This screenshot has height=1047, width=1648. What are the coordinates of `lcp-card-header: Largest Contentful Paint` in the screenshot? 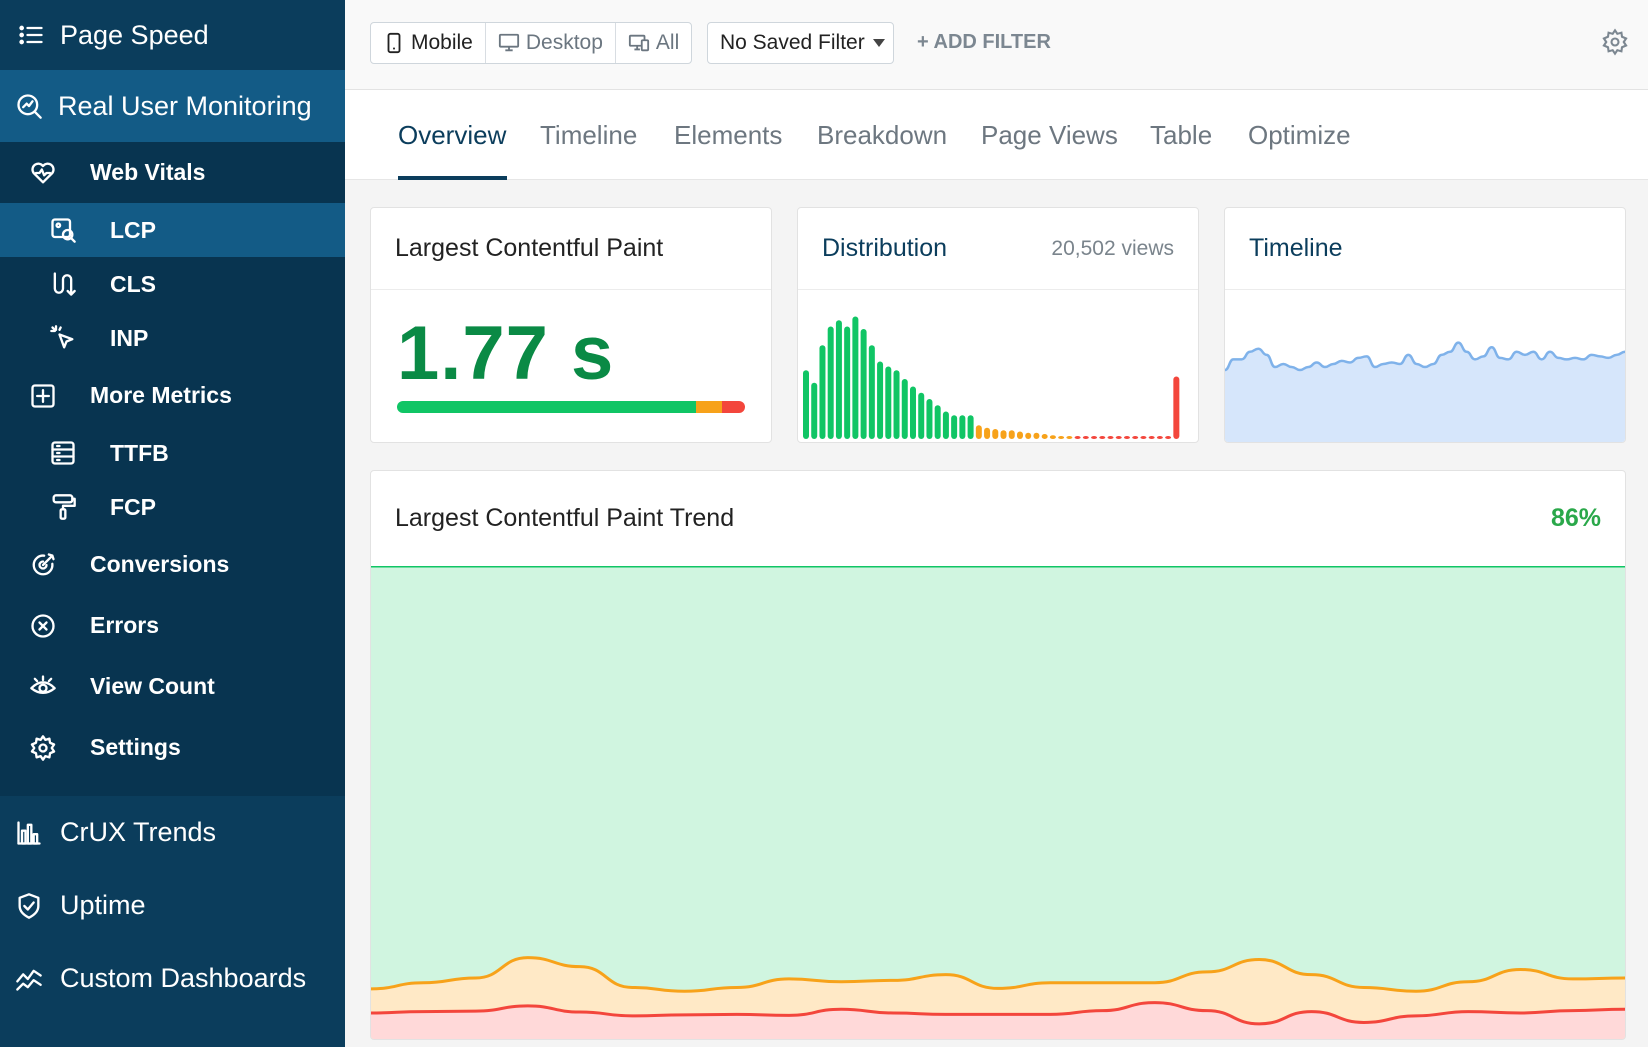 It's located at (571, 249).